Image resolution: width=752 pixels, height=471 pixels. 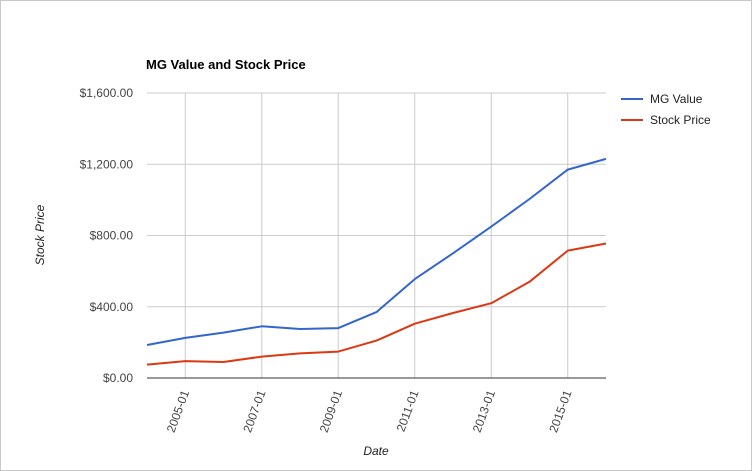 What do you see at coordinates (666, 109) in the screenshot?
I see `legend: MG Value Stock Price` at bounding box center [666, 109].